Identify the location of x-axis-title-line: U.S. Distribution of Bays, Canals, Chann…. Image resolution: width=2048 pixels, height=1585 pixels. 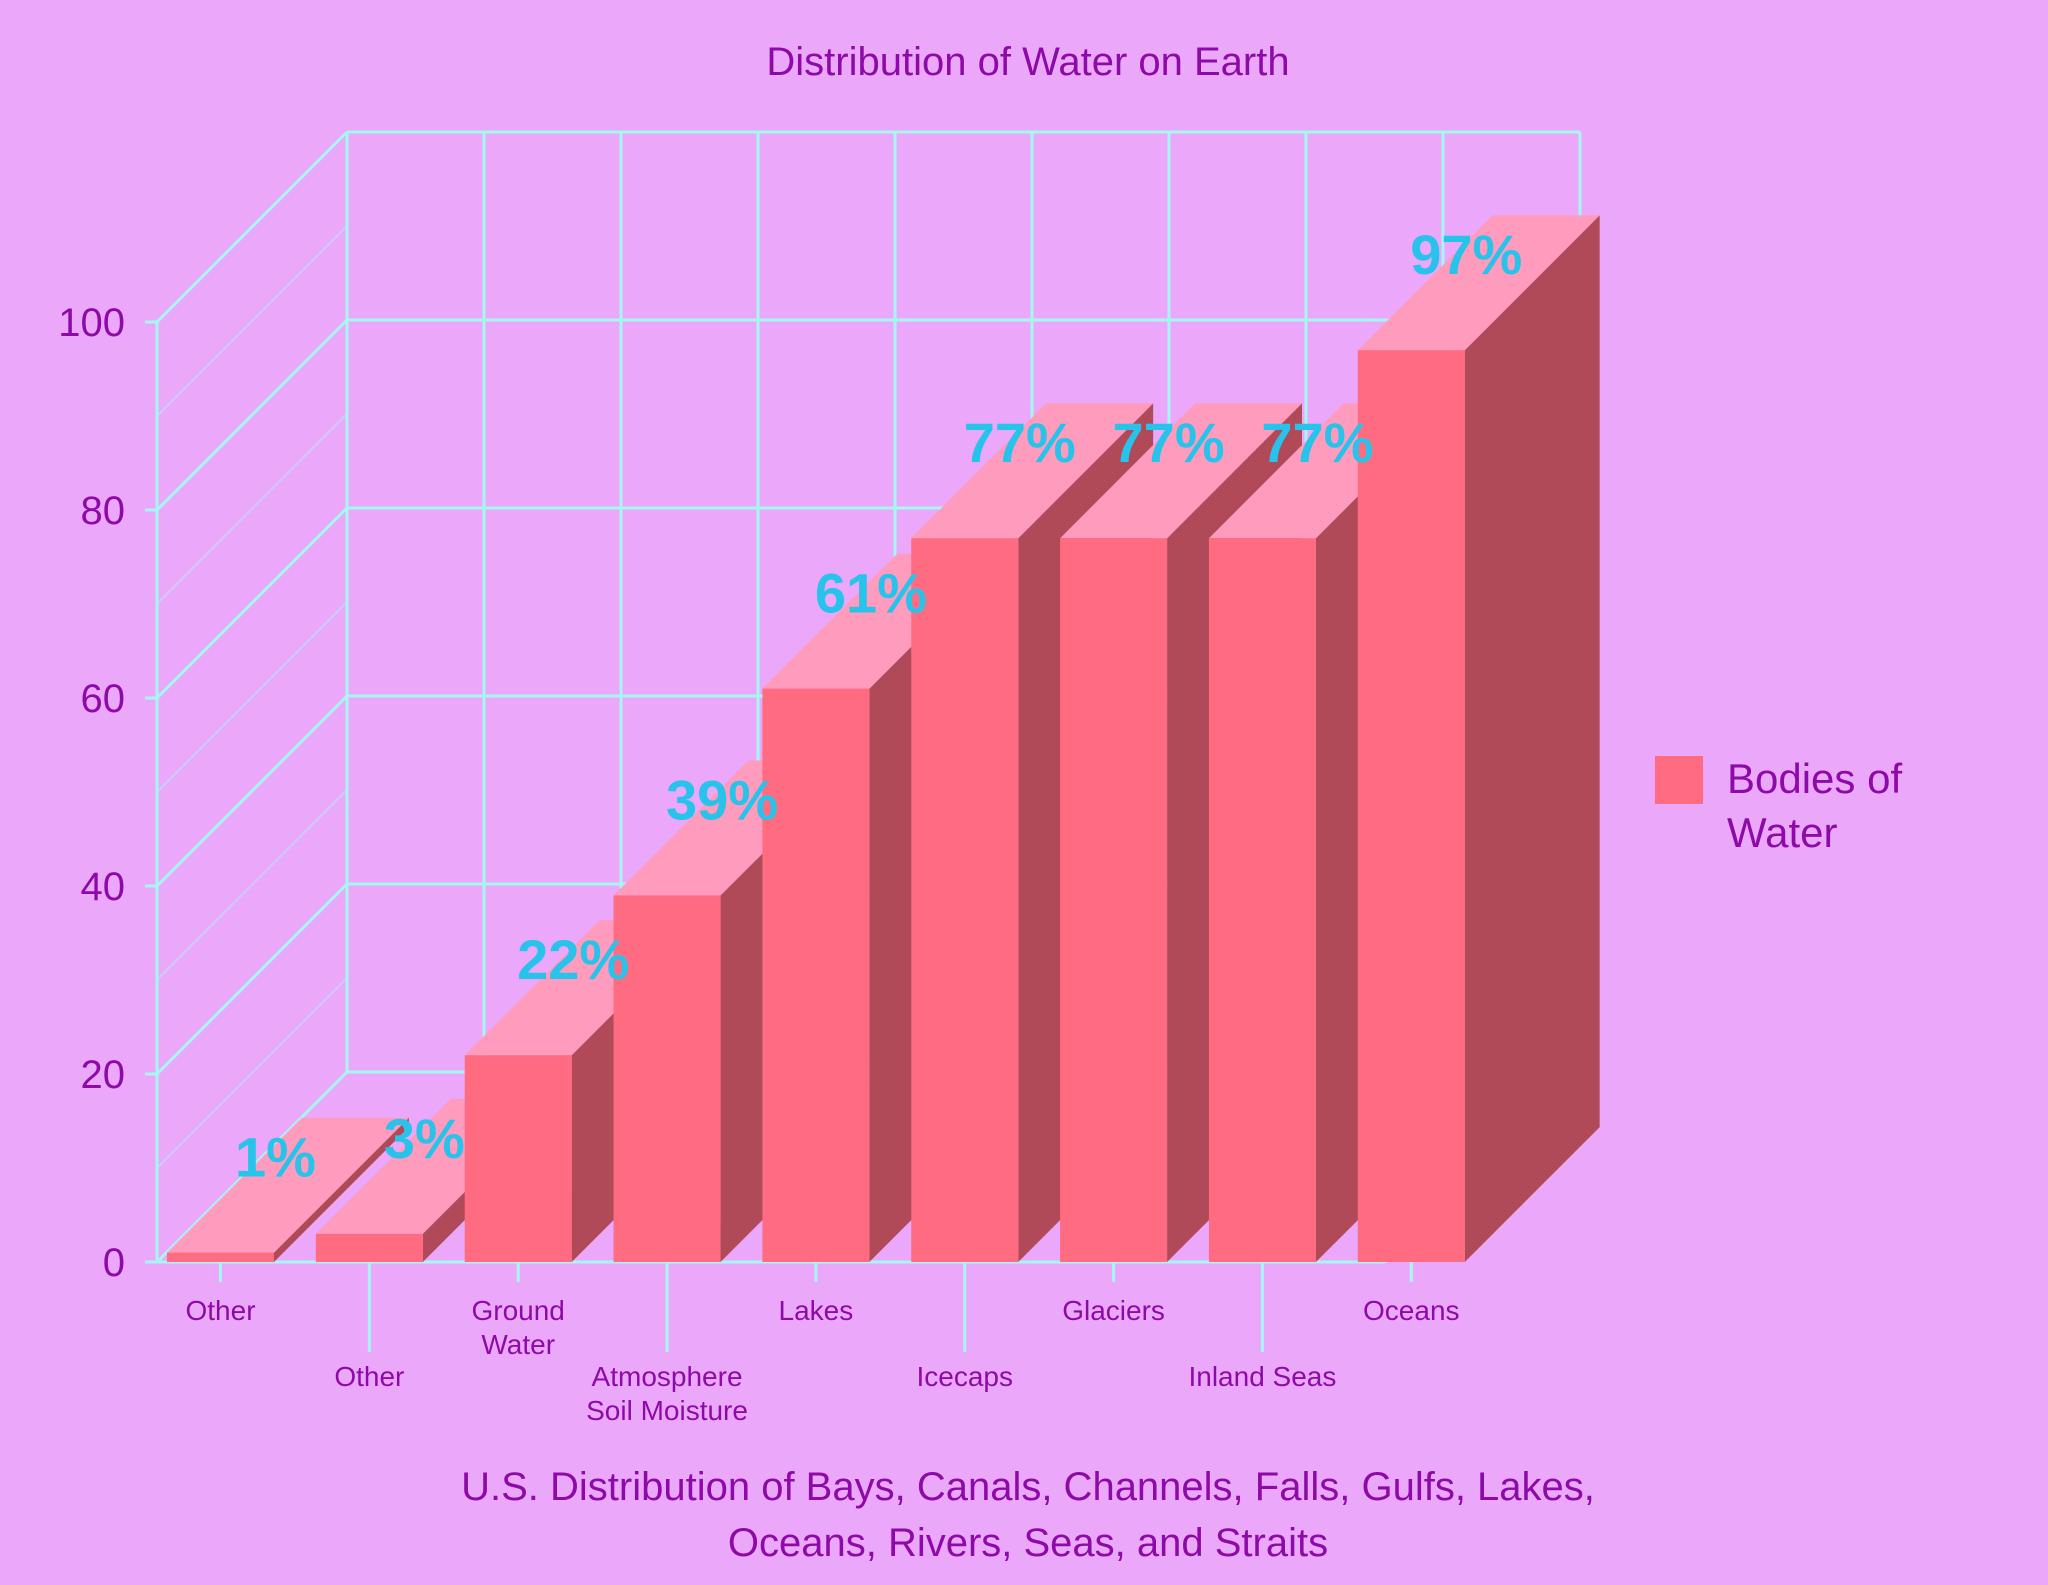
(1028, 1487).